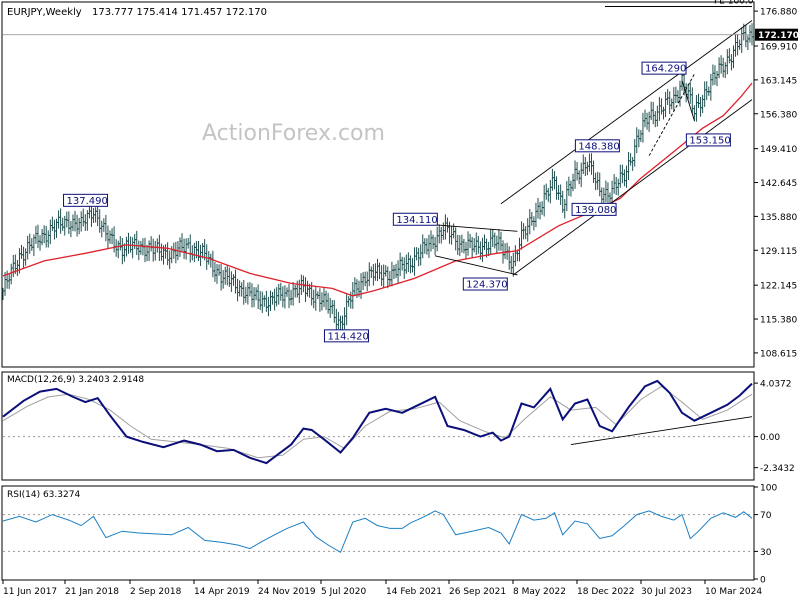 The height and width of the screenshot is (600, 800). Describe the element at coordinates (44, 12) in the screenshot. I see `symbol-label: EURJPY,Weekly` at that location.